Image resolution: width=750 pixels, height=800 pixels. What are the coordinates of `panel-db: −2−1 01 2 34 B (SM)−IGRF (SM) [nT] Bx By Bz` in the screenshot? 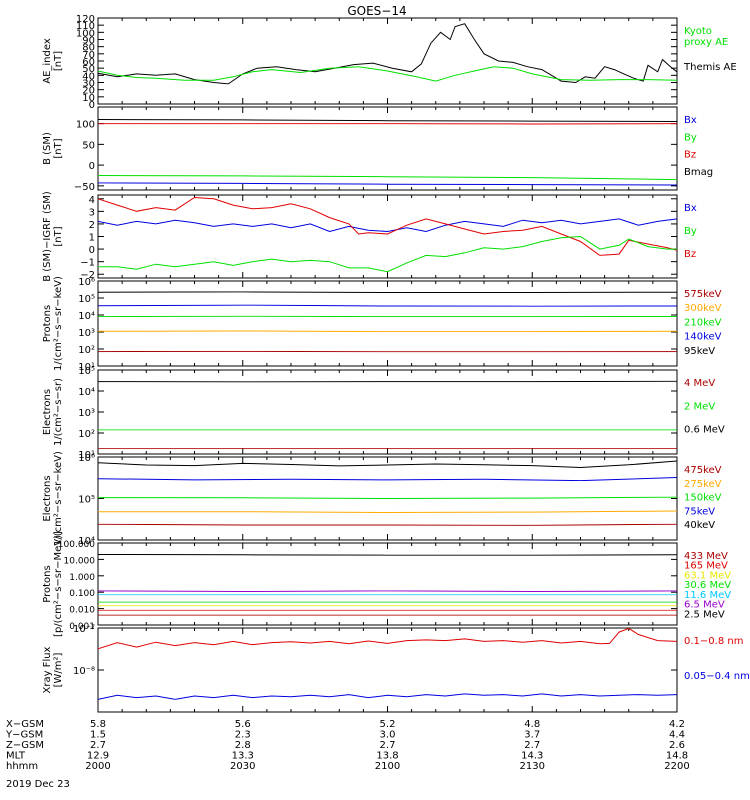 It's located at (369, 236).